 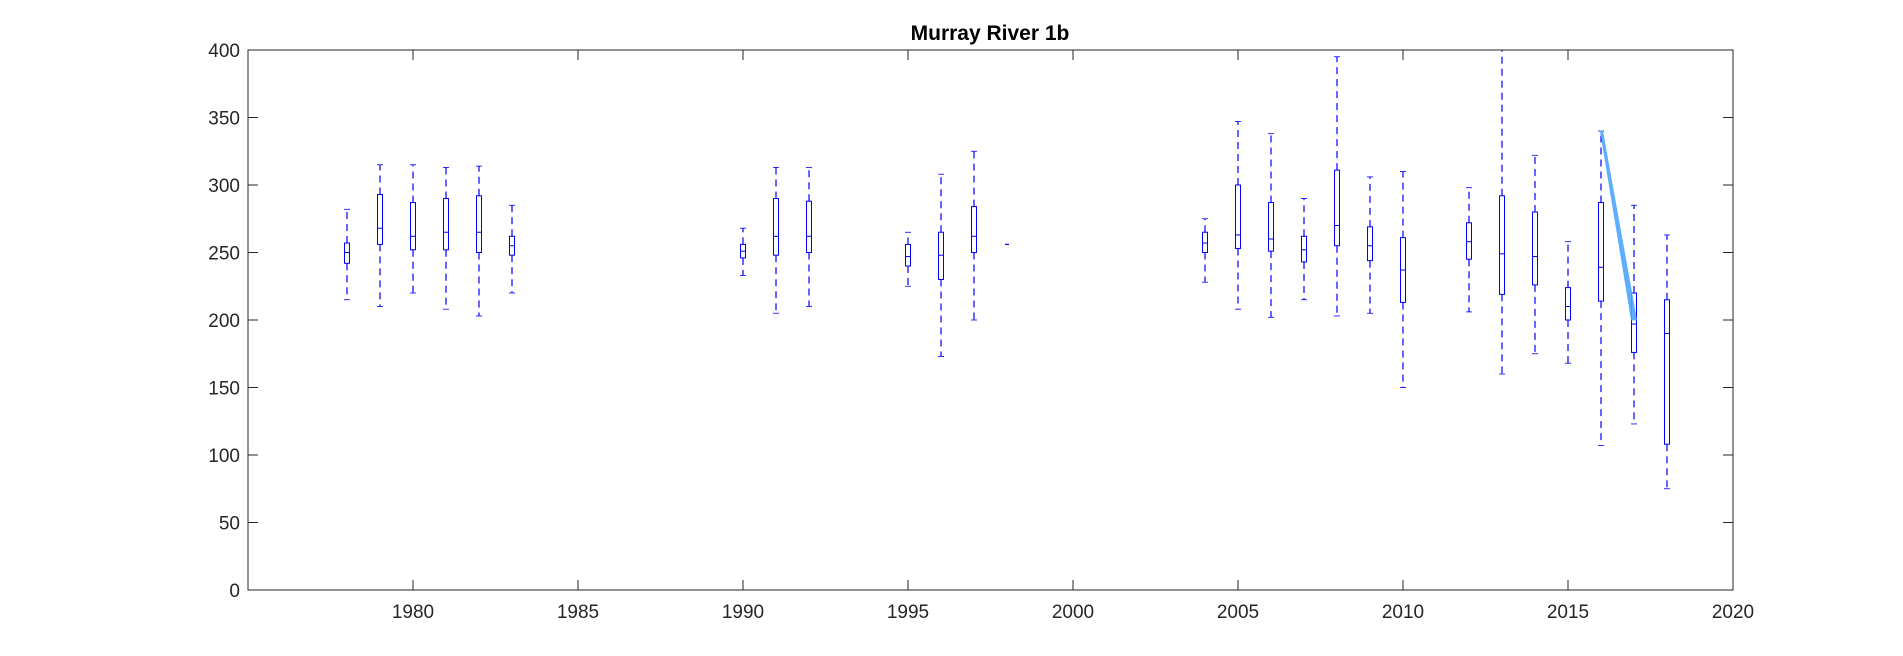 I want to click on box-2014, so click(x=1535, y=254).